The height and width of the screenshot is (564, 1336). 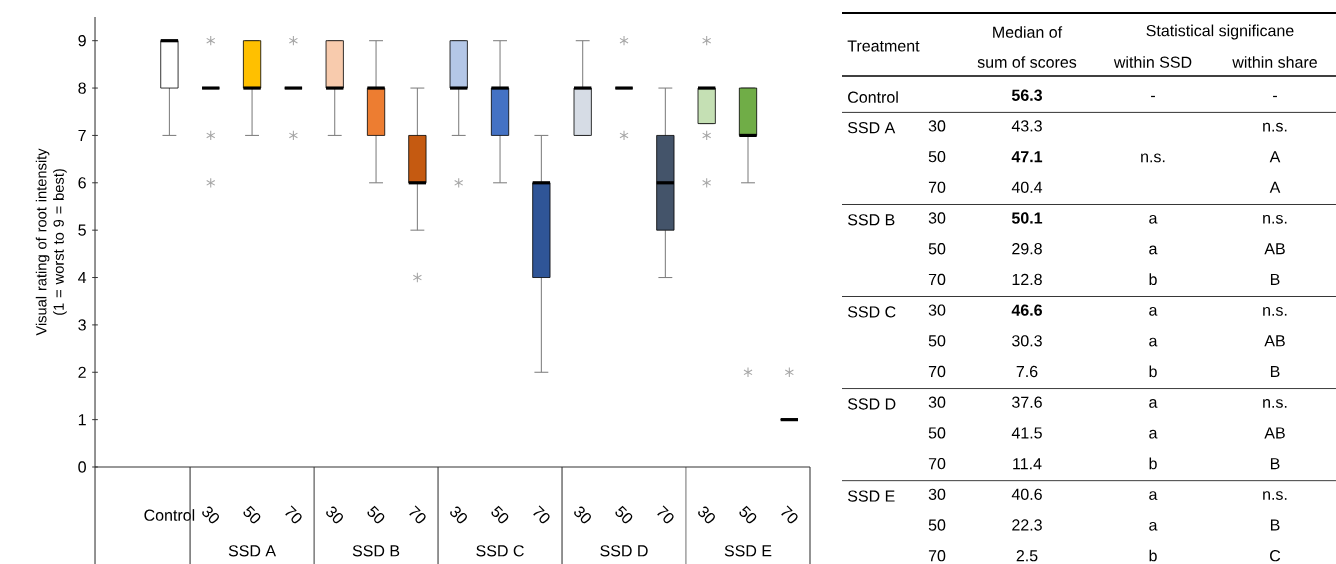 I want to click on text: 29.8, so click(x=1027, y=249).